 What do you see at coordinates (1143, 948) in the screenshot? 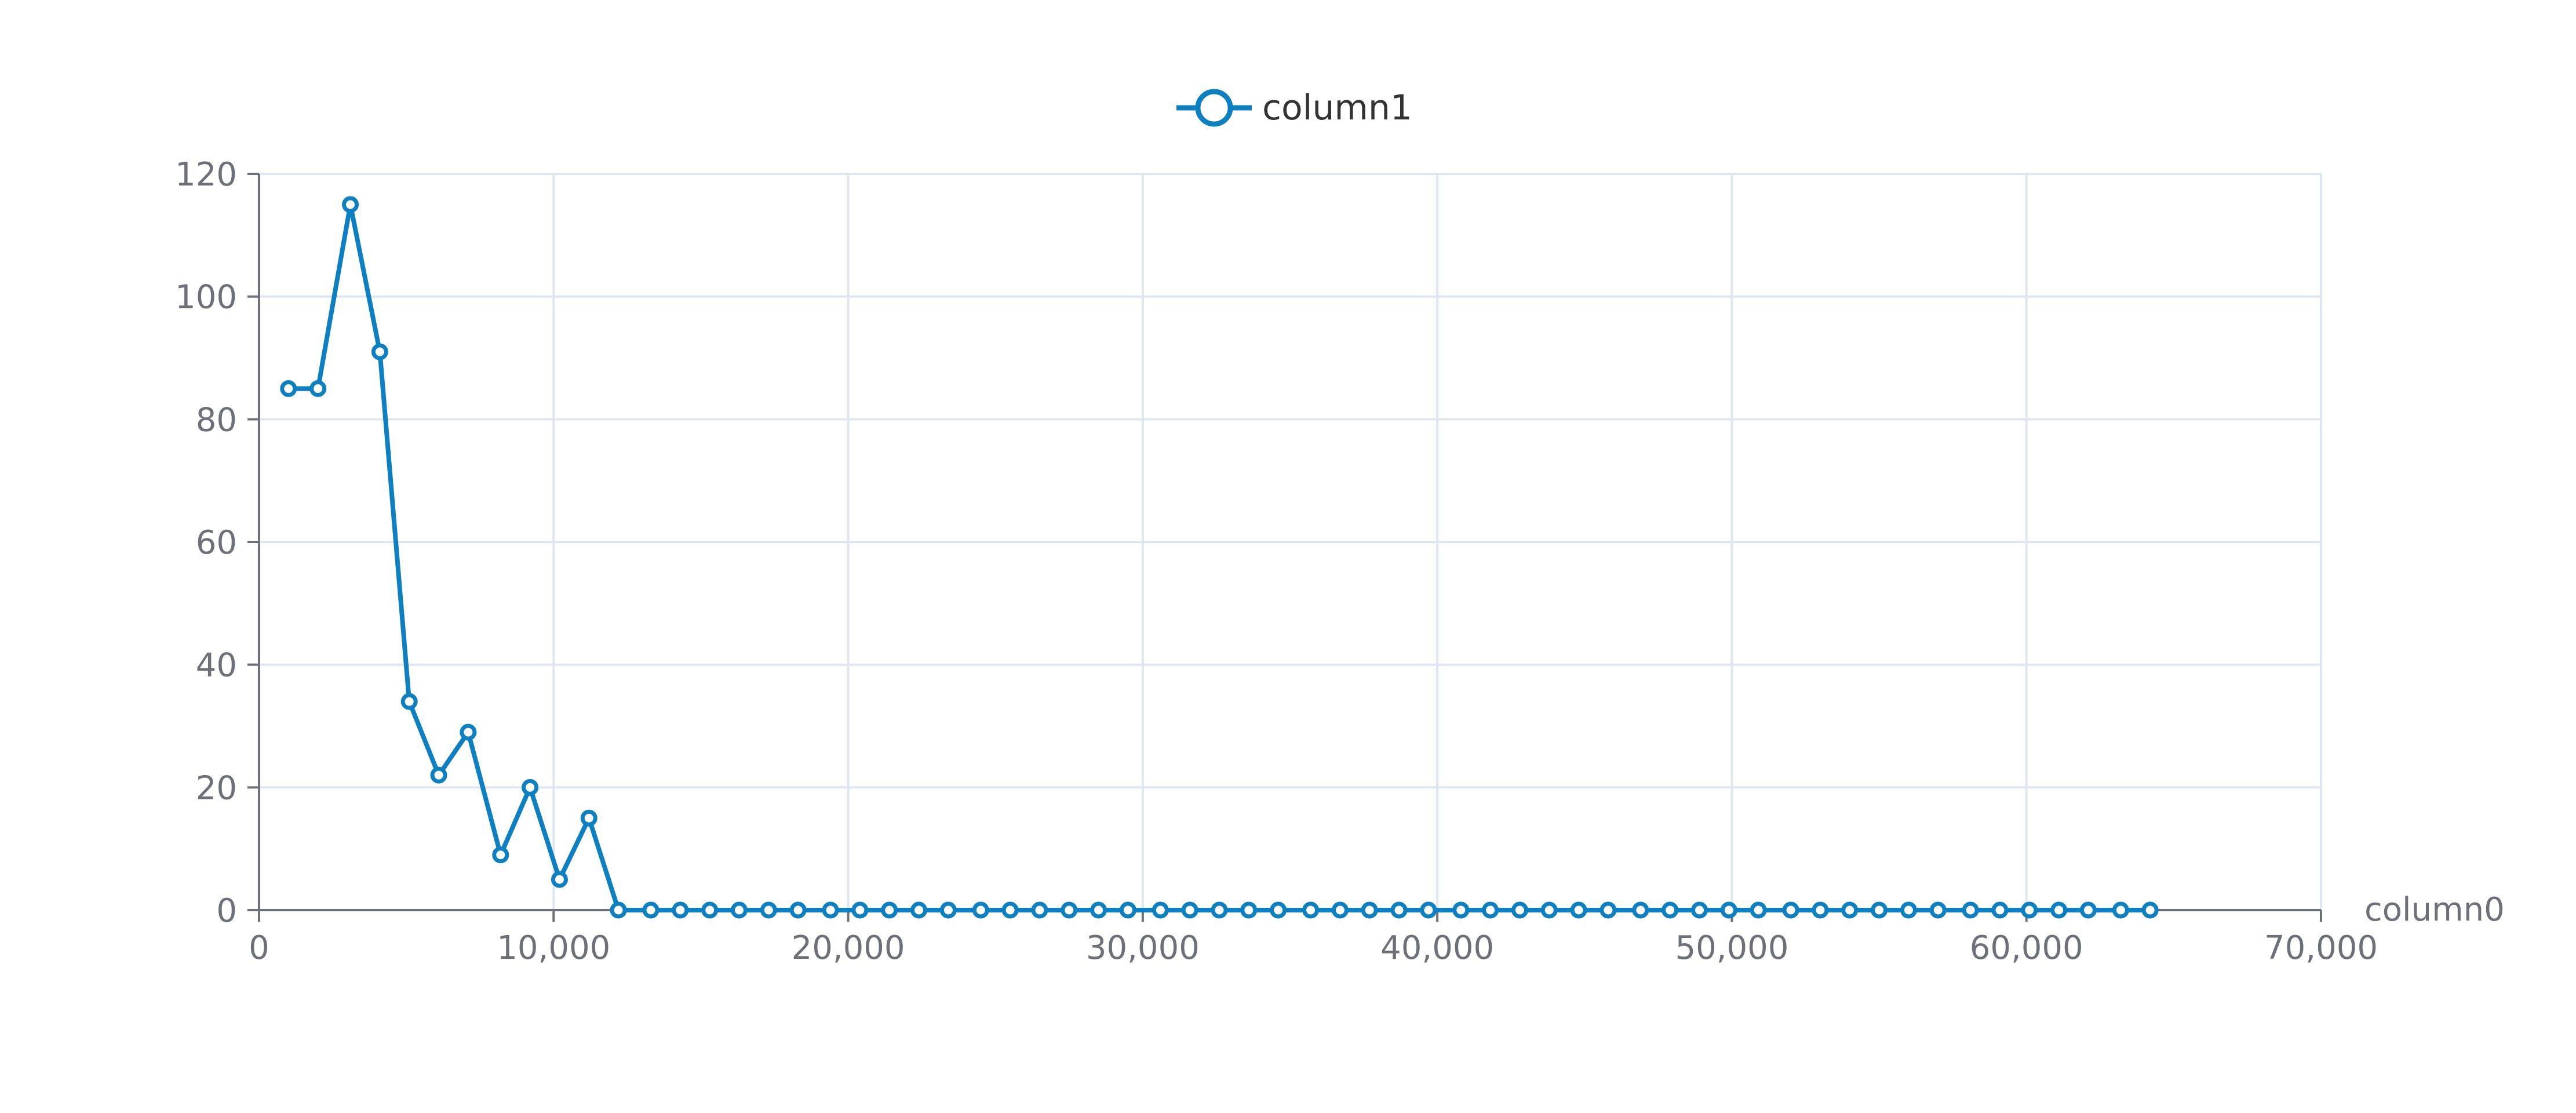
I see `x-tick-label: 30,000` at bounding box center [1143, 948].